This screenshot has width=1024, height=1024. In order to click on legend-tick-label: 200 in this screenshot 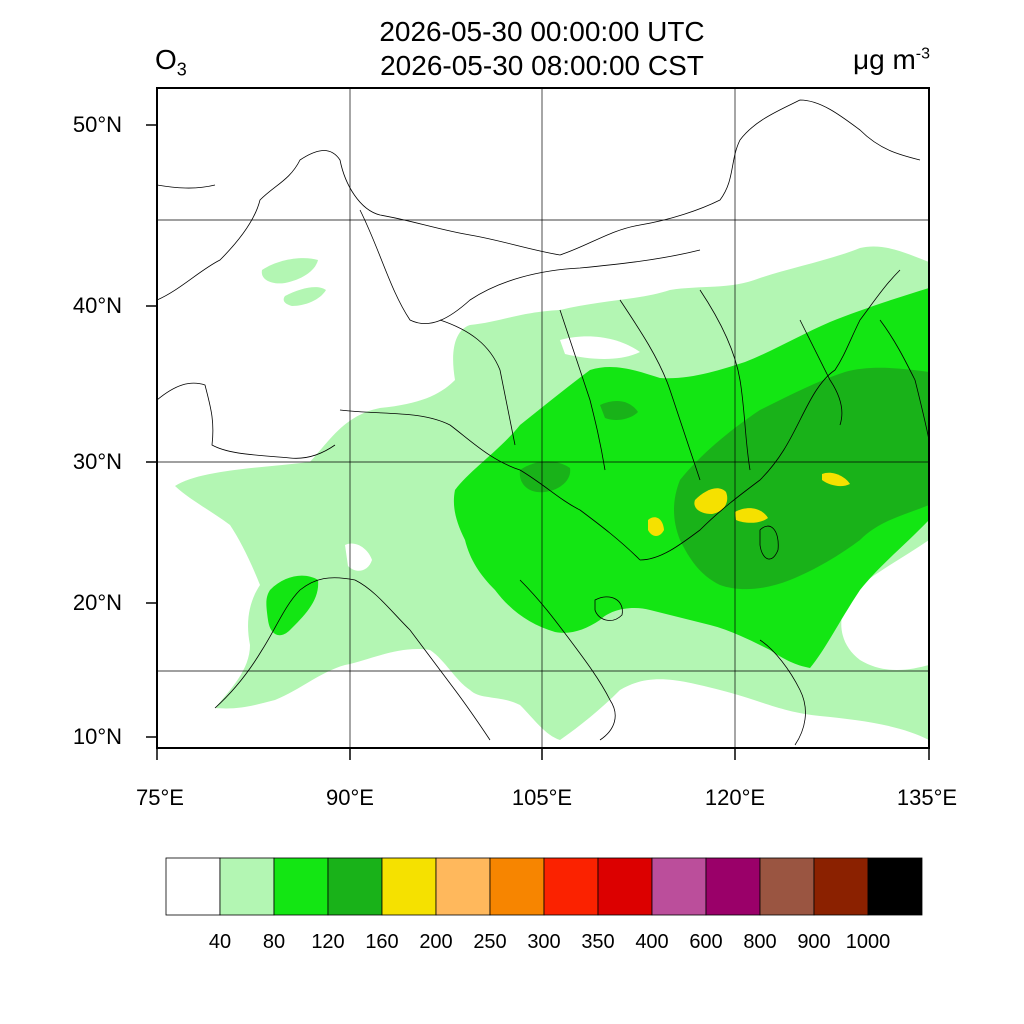, I will do `click(436, 942)`.